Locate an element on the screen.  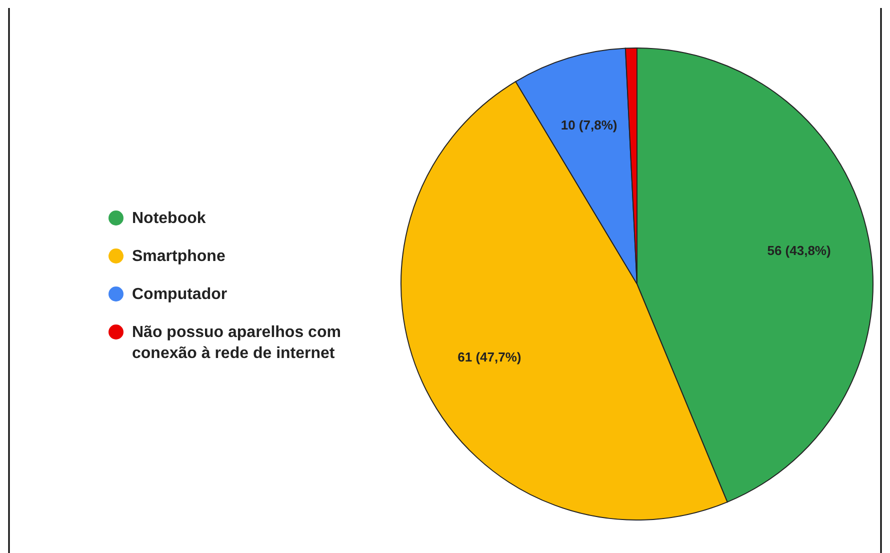
data-label: 56 (43,8%) is located at coordinates (799, 250).